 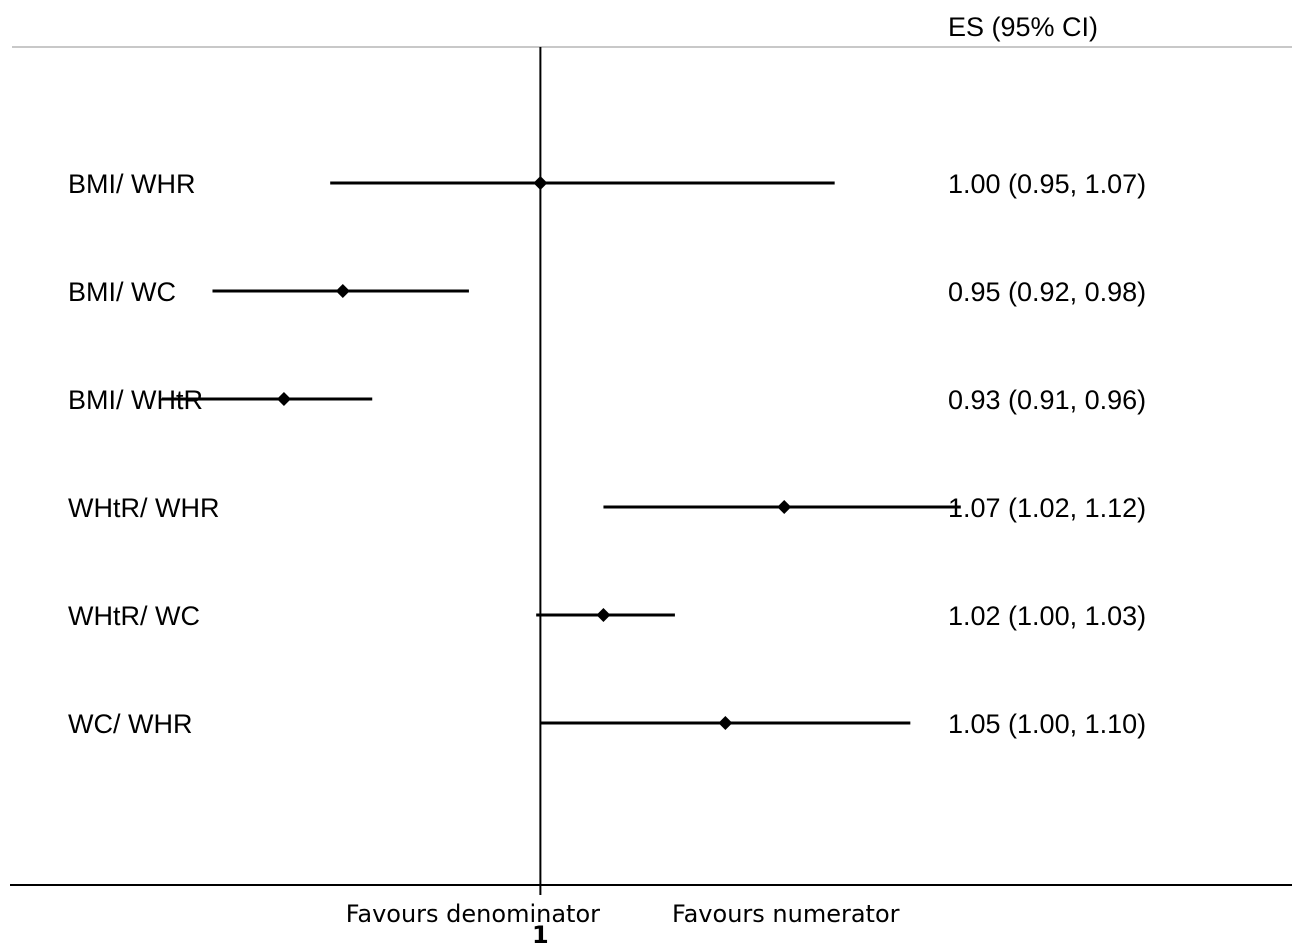 What do you see at coordinates (473, 914) in the screenshot?
I see `favours-denominator-label: Favours denominator` at bounding box center [473, 914].